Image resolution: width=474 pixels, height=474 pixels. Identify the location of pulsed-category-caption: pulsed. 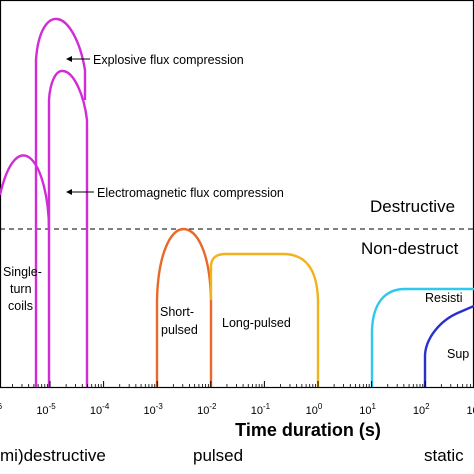
(218, 455).